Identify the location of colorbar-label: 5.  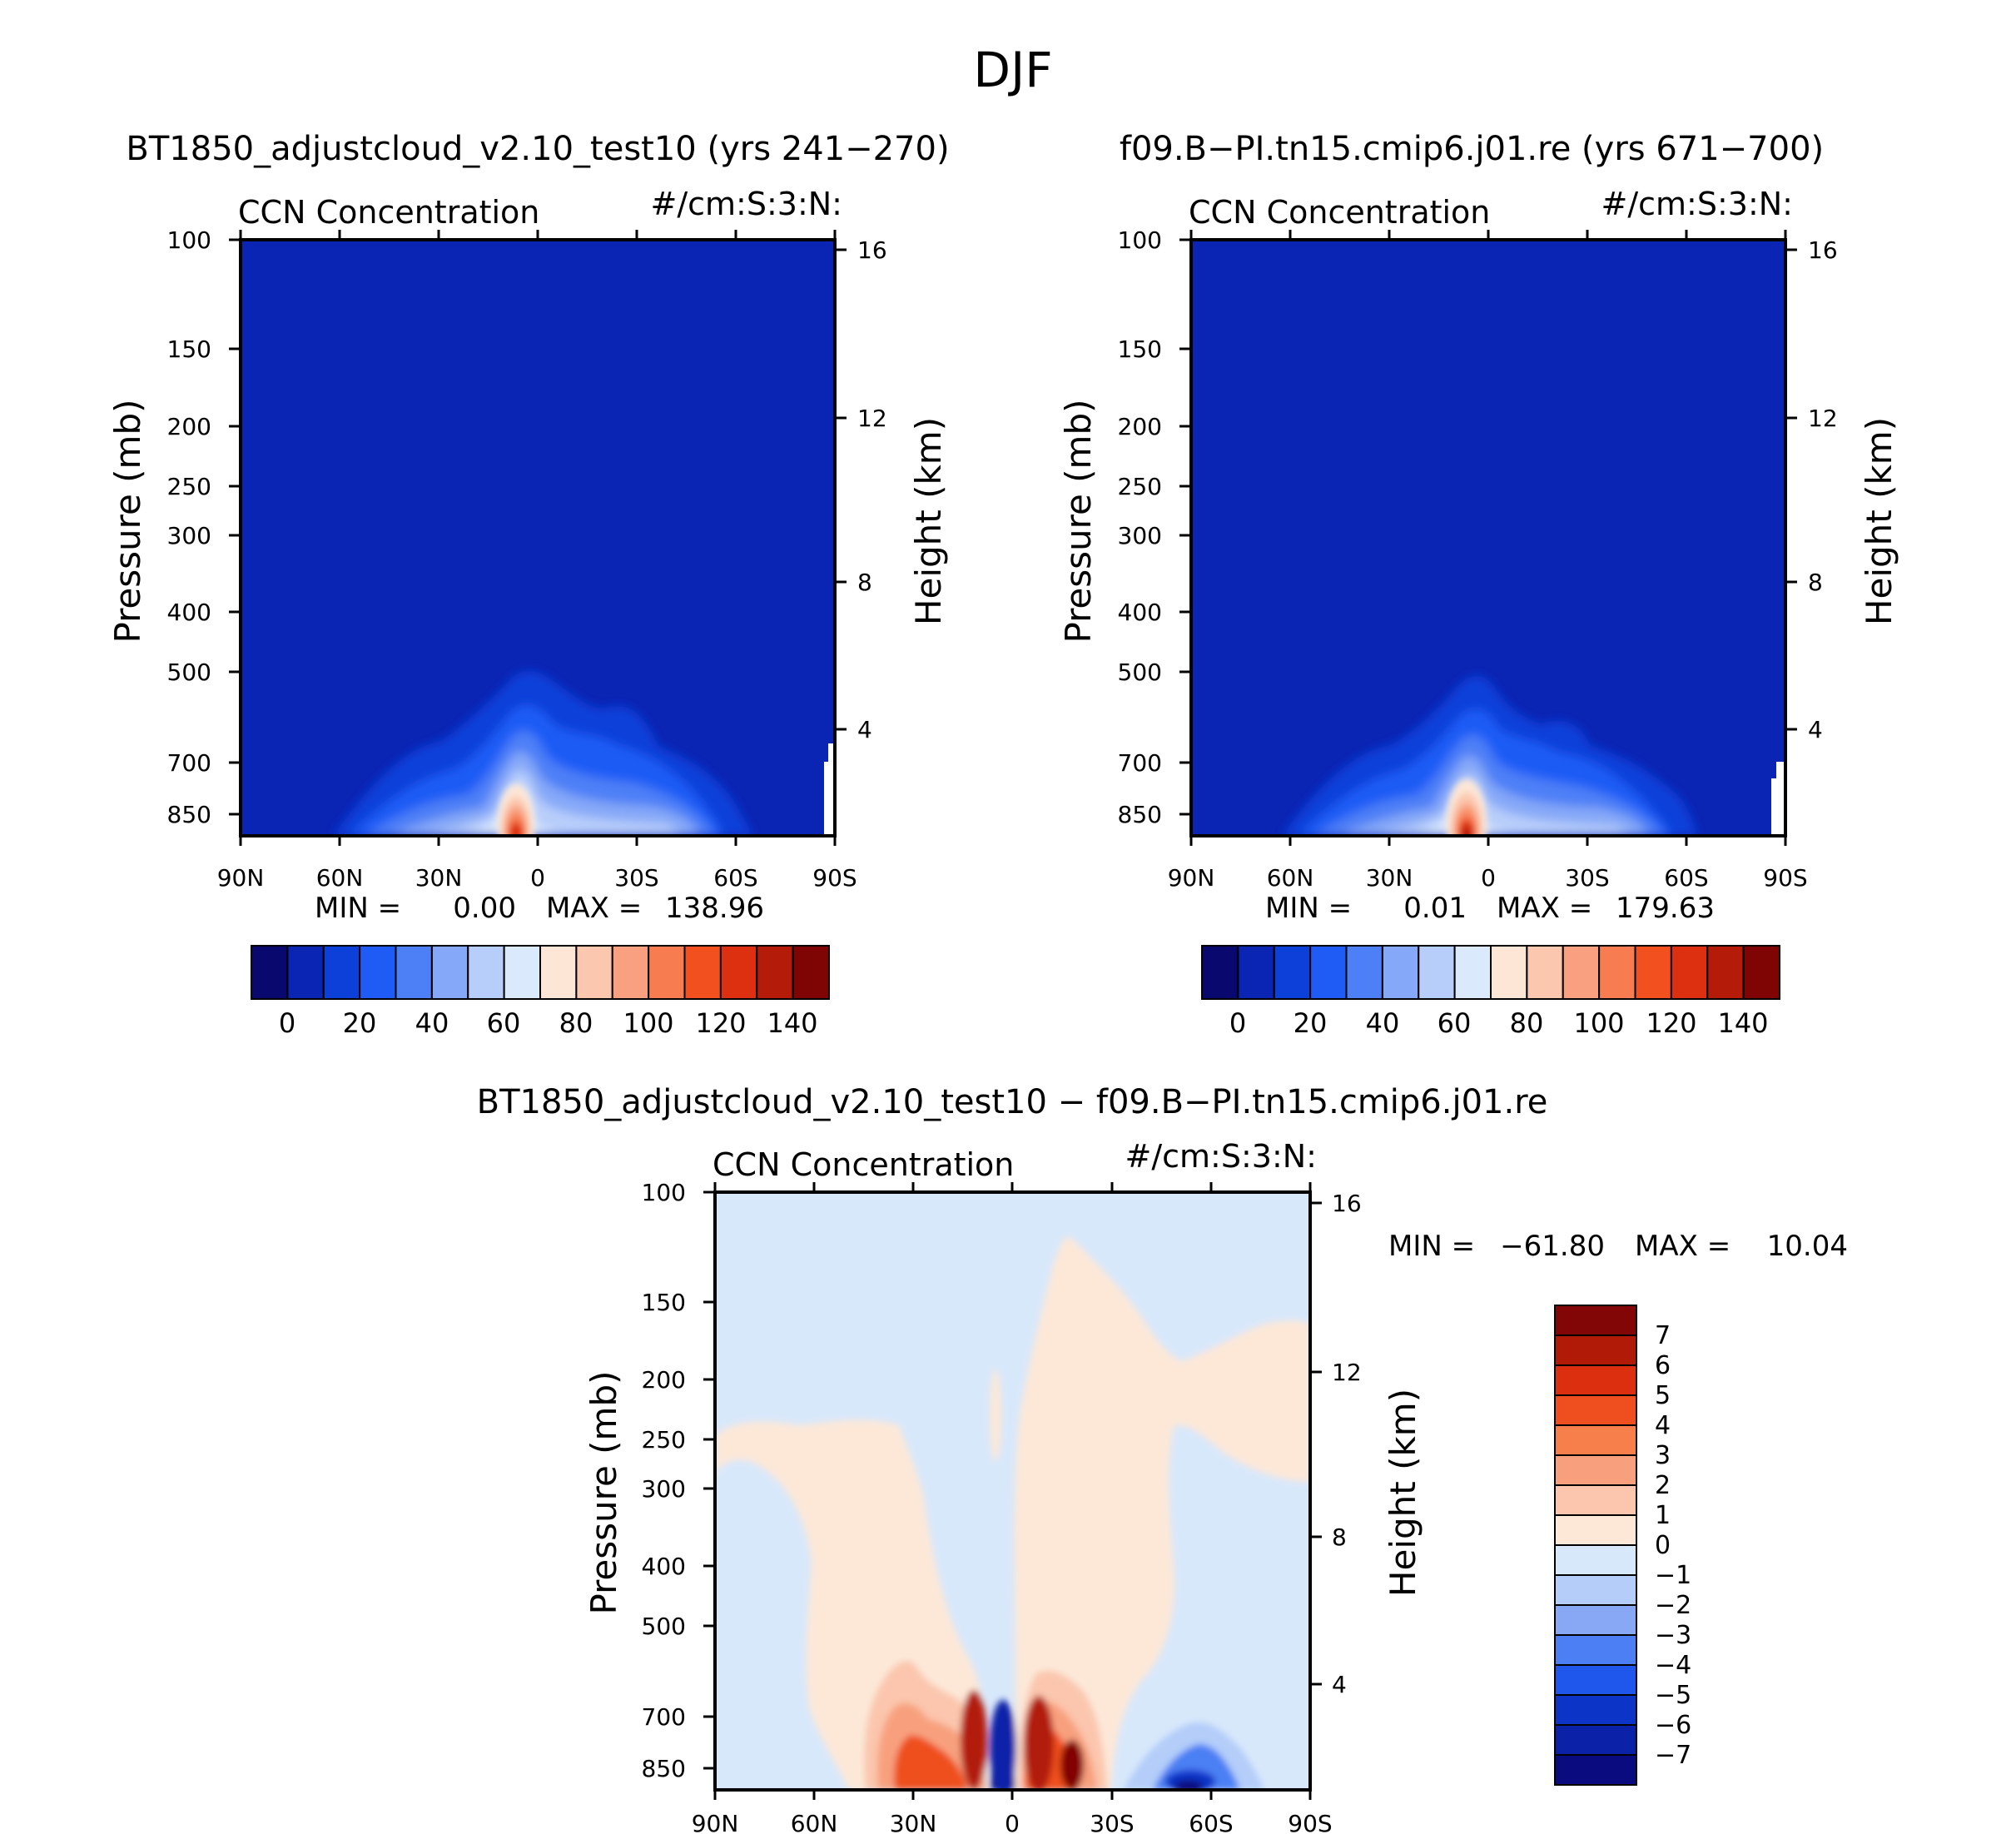
(1663, 1395).